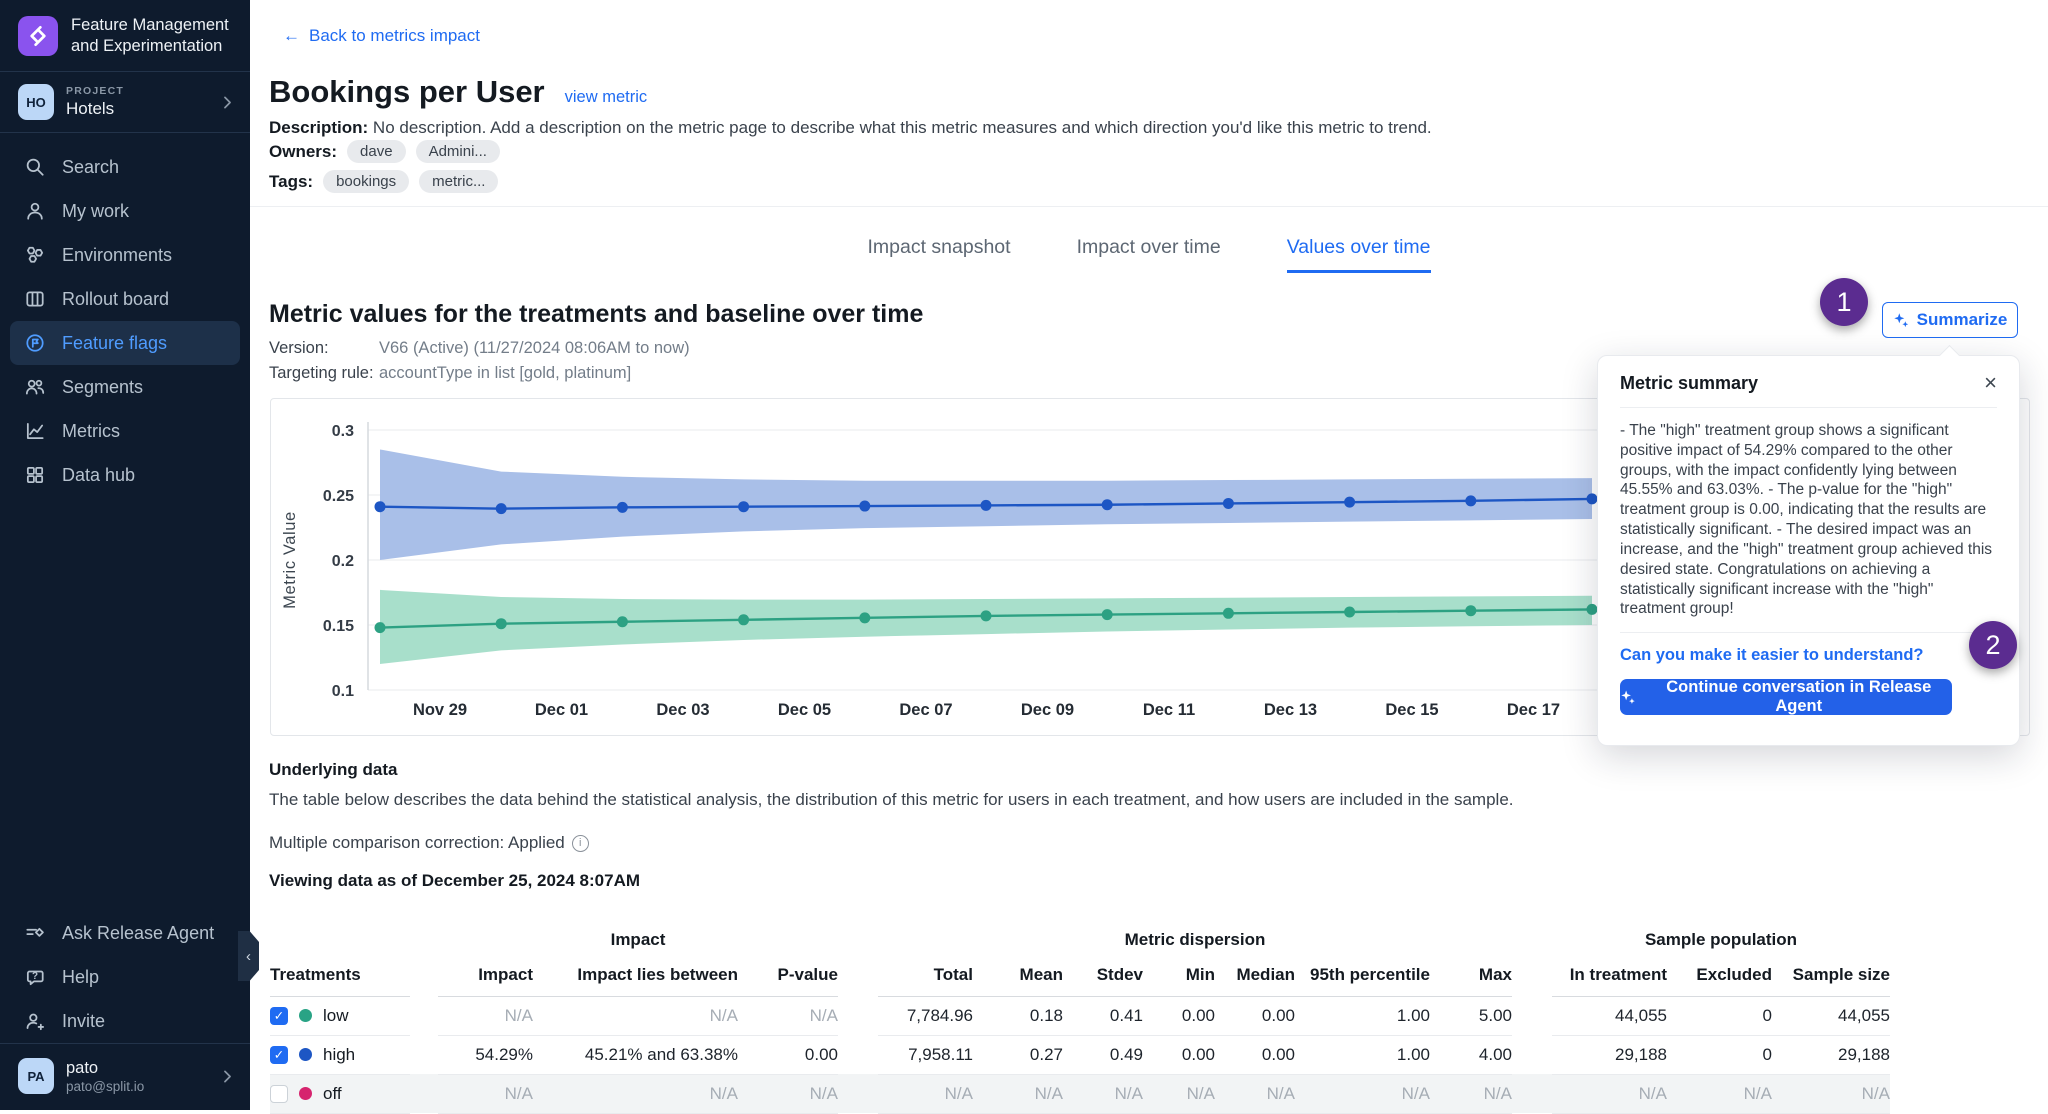 The width and height of the screenshot is (2048, 1114). I want to click on treatment-name: low, so click(336, 1015).